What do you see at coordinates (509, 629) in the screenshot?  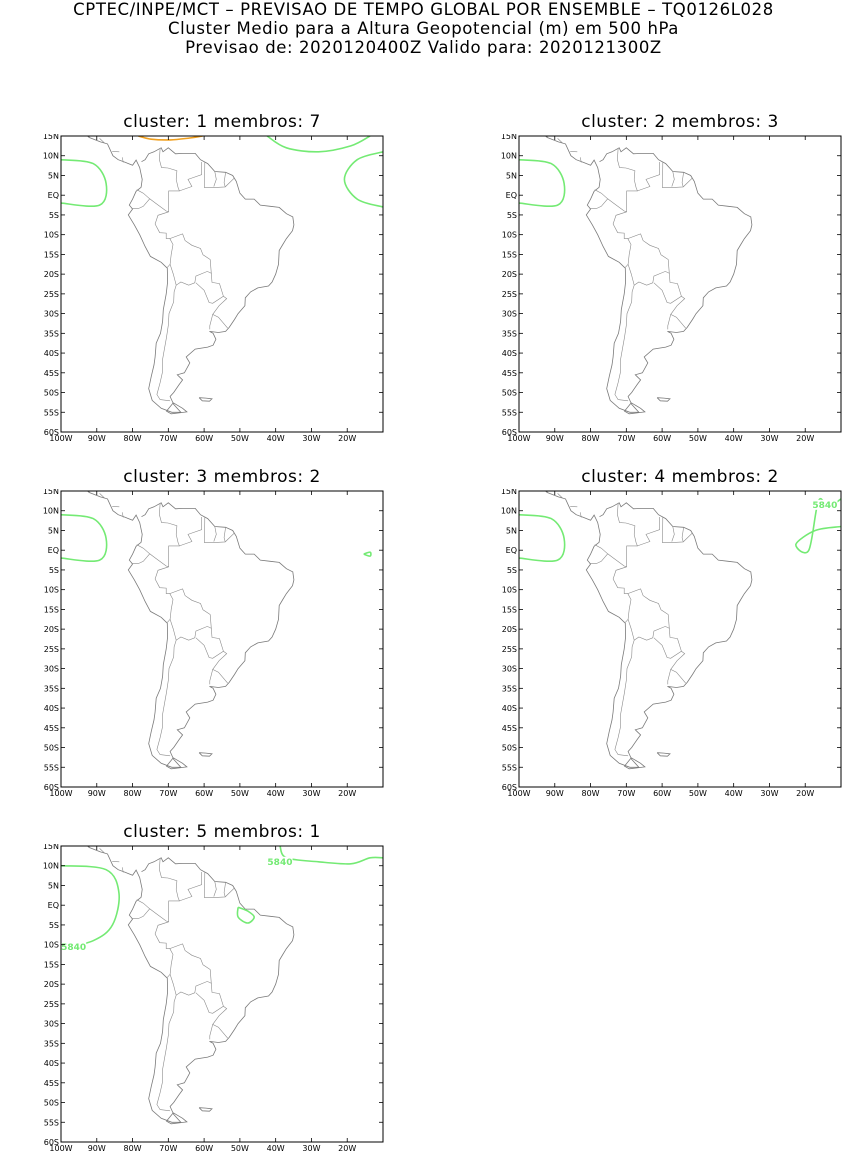 I see `lat-label: 20S` at bounding box center [509, 629].